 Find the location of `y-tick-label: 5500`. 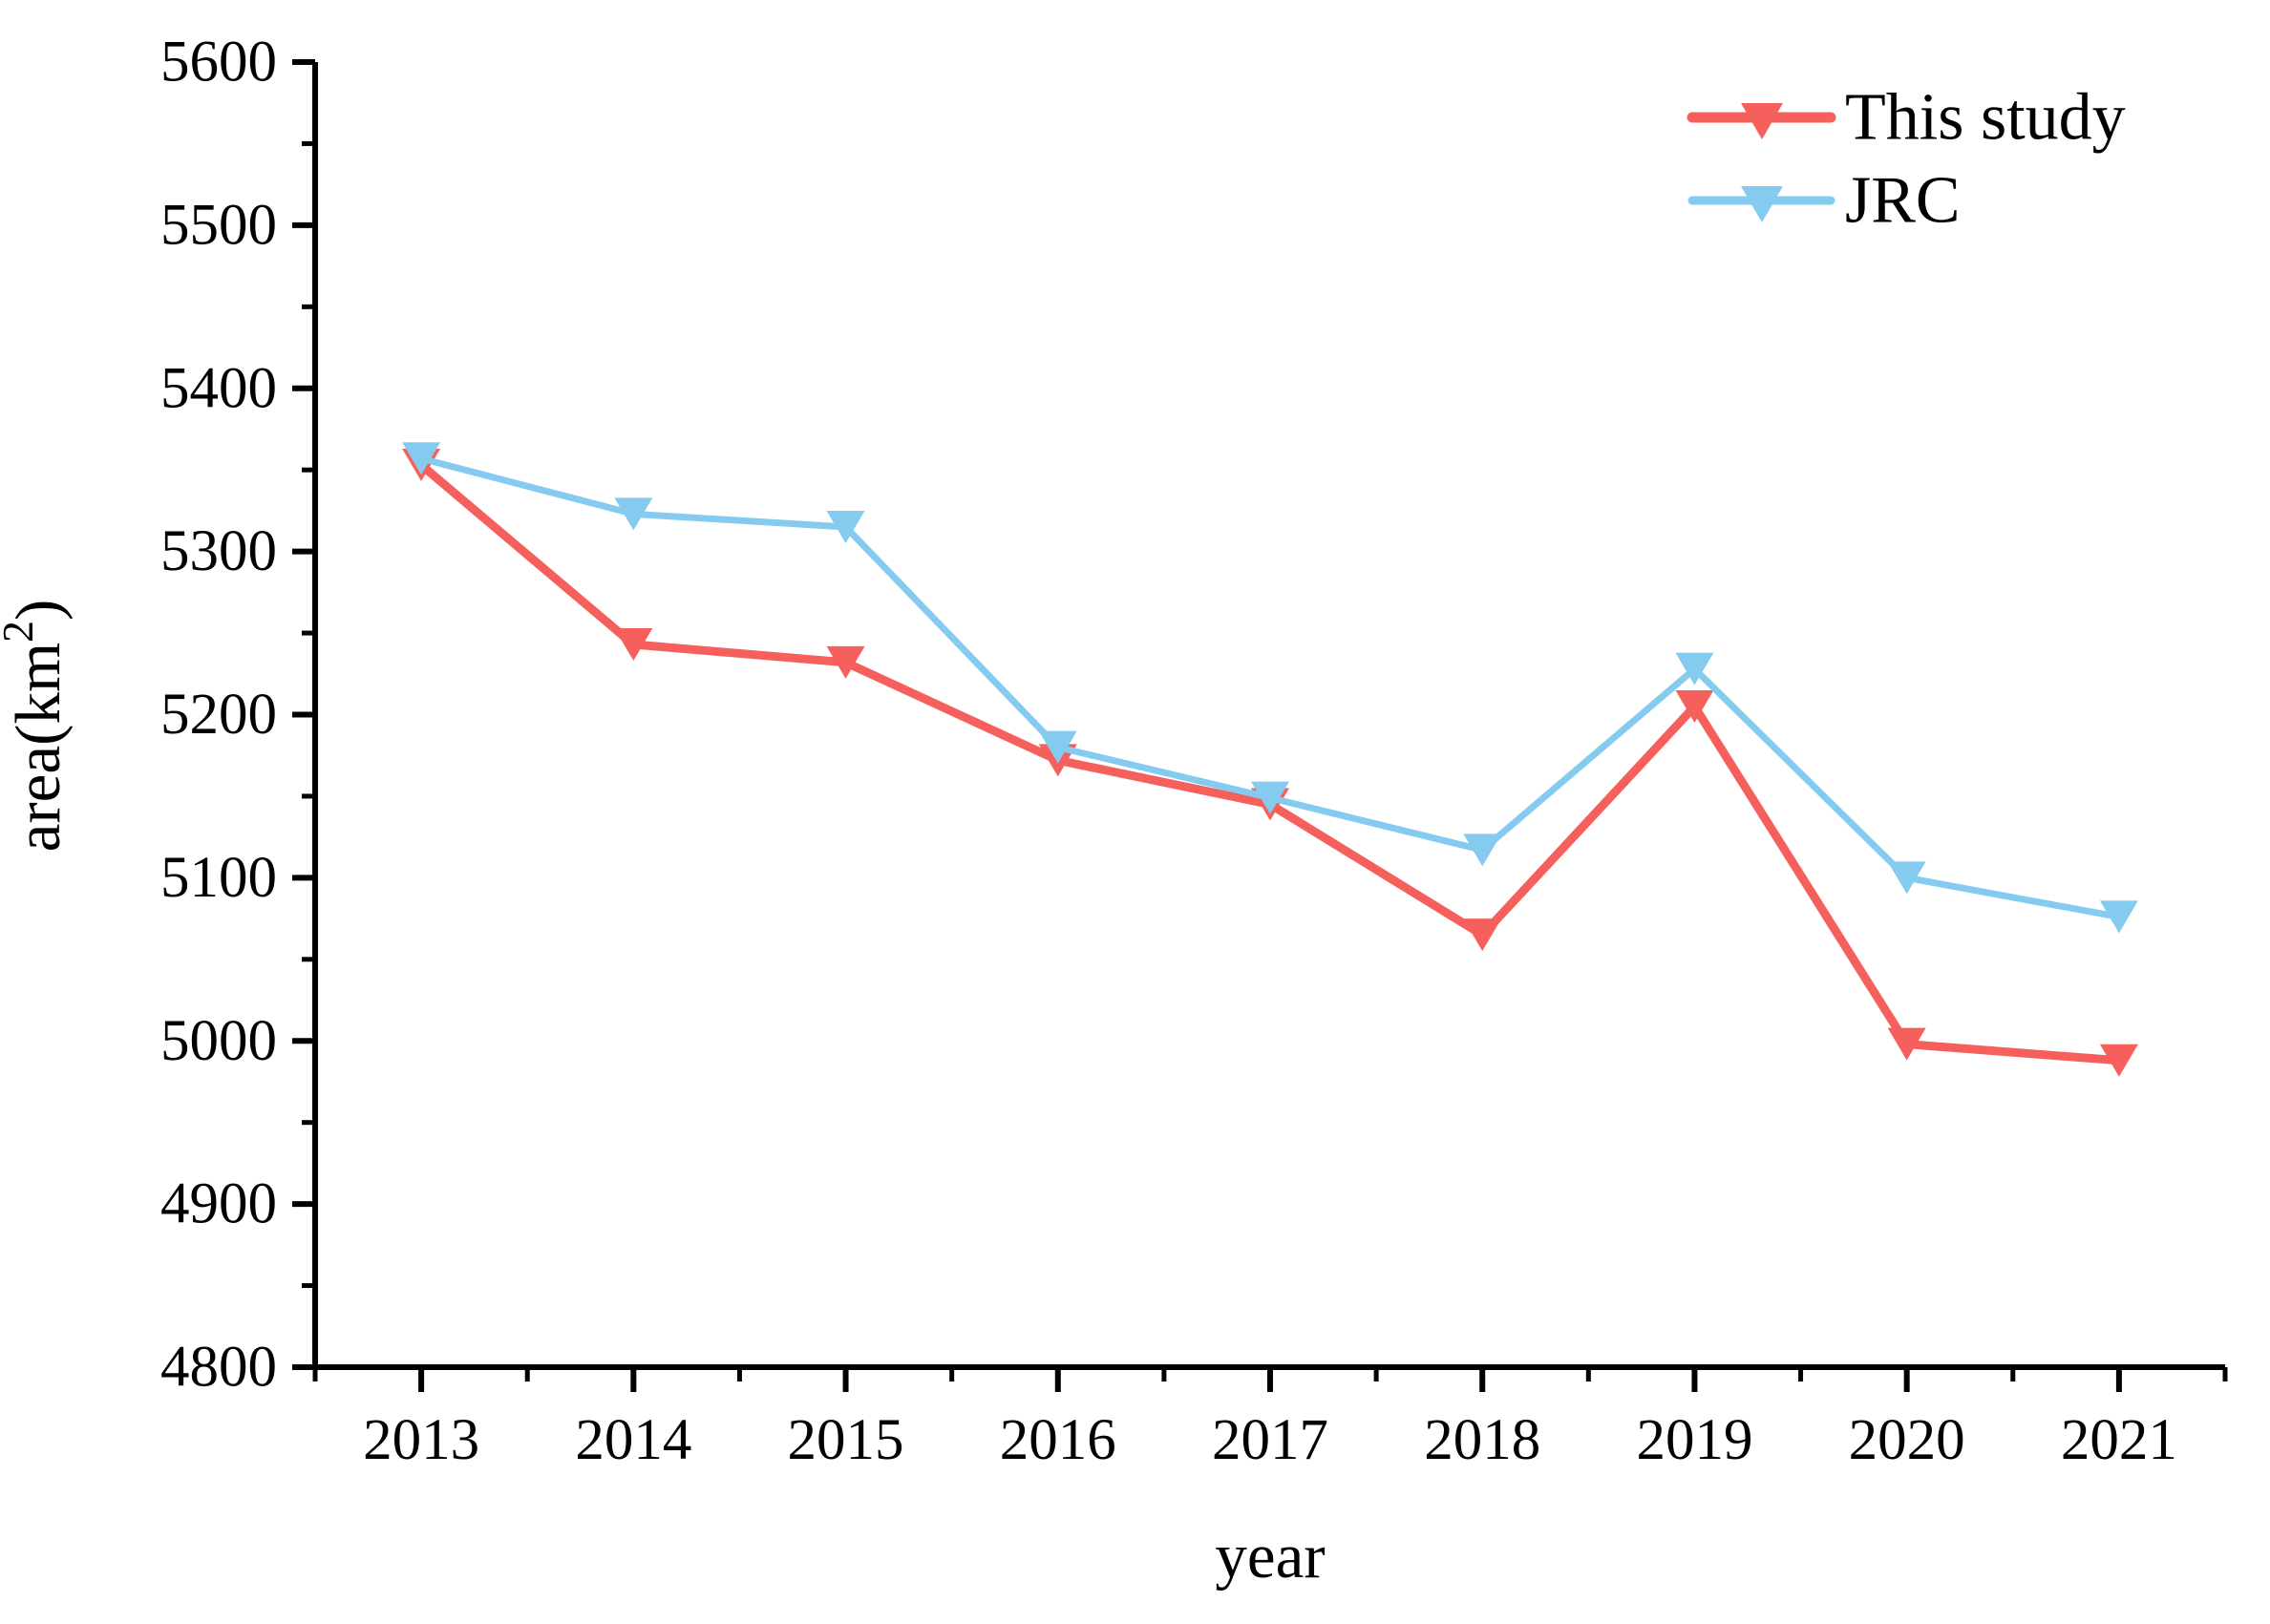

y-tick-label: 5500 is located at coordinates (218, 225).